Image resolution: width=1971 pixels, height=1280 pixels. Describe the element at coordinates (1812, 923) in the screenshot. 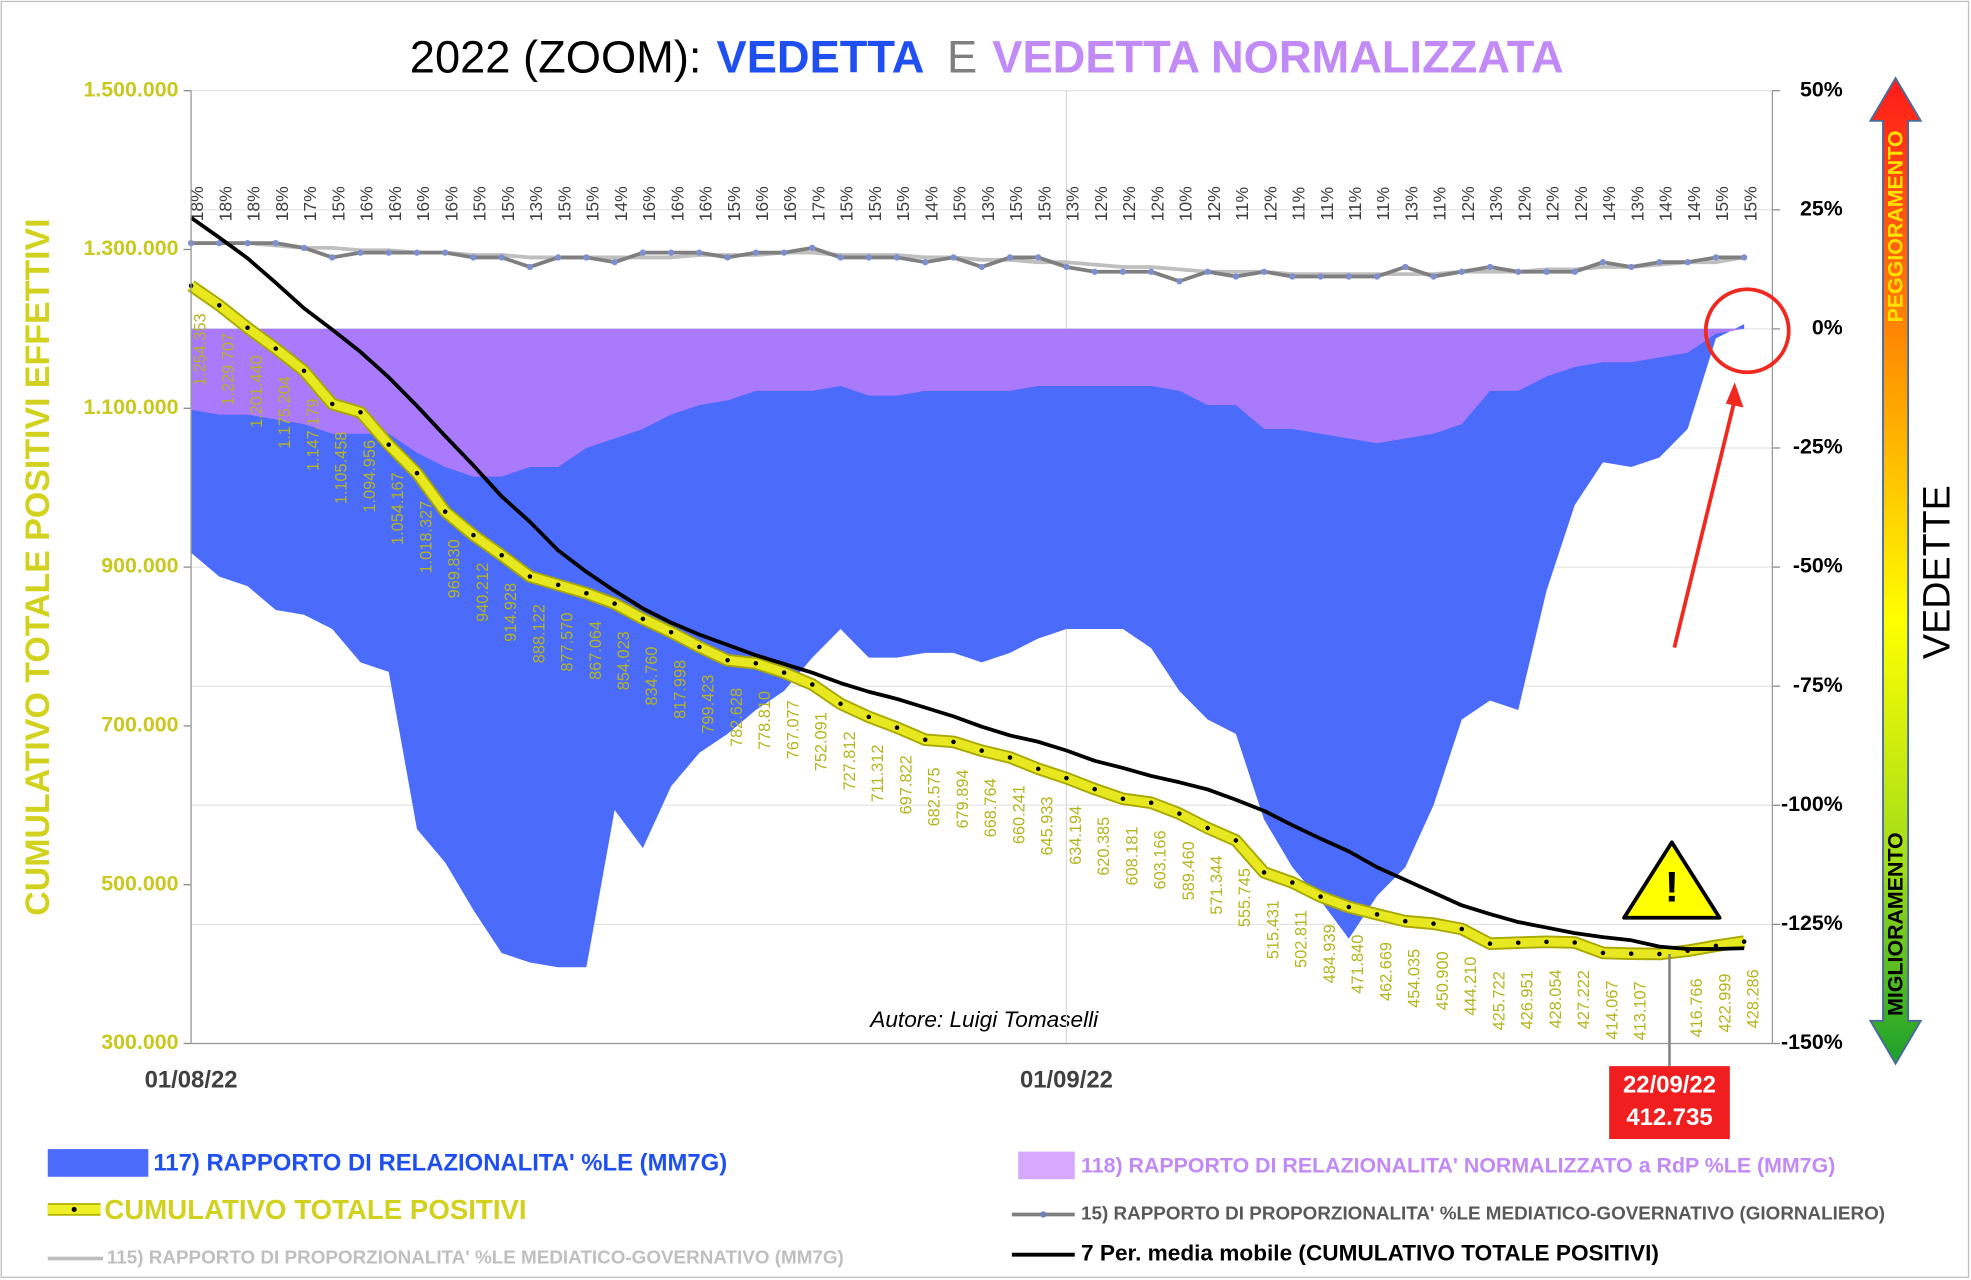

I see `y2-tick-label: -125%` at that location.